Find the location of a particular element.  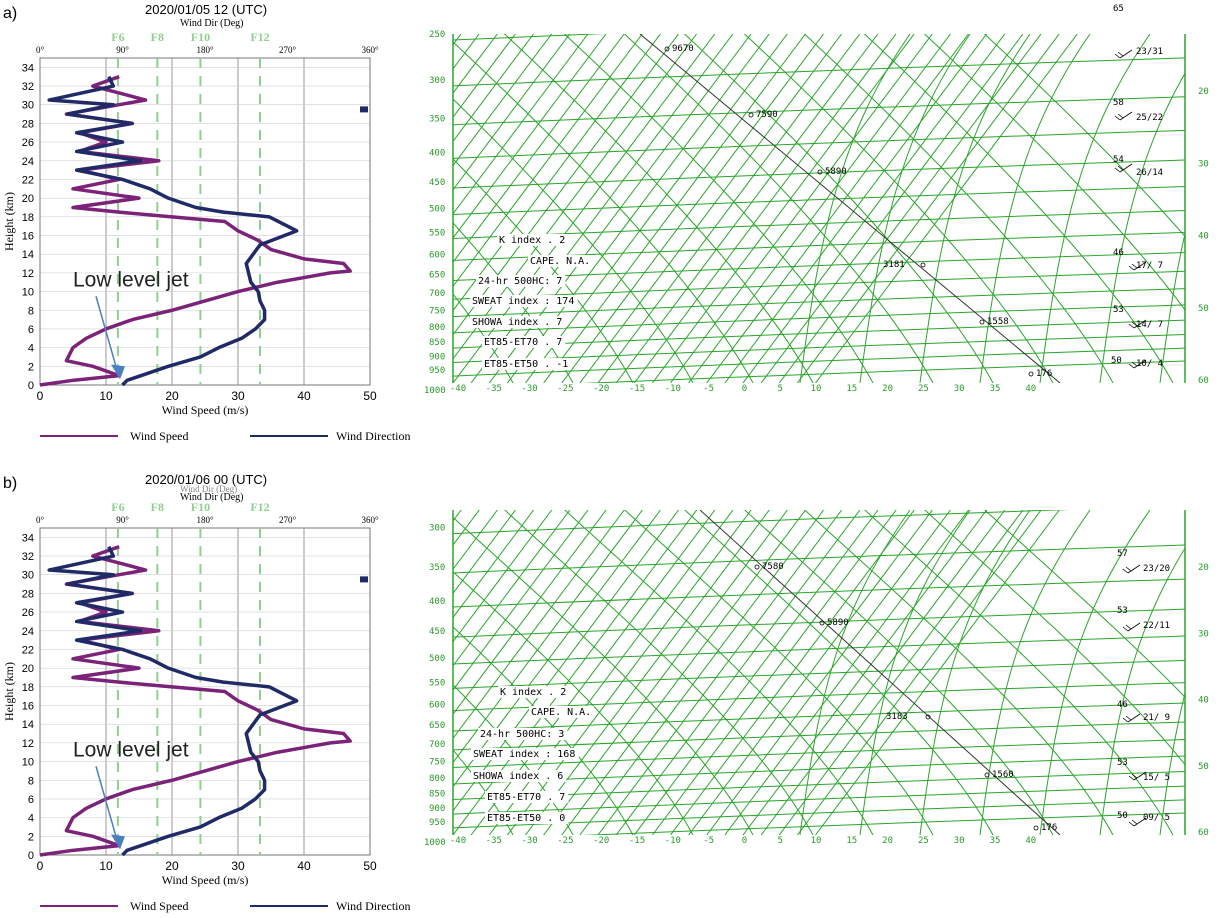

right-axis-label: 60 is located at coordinates (1203, 833).